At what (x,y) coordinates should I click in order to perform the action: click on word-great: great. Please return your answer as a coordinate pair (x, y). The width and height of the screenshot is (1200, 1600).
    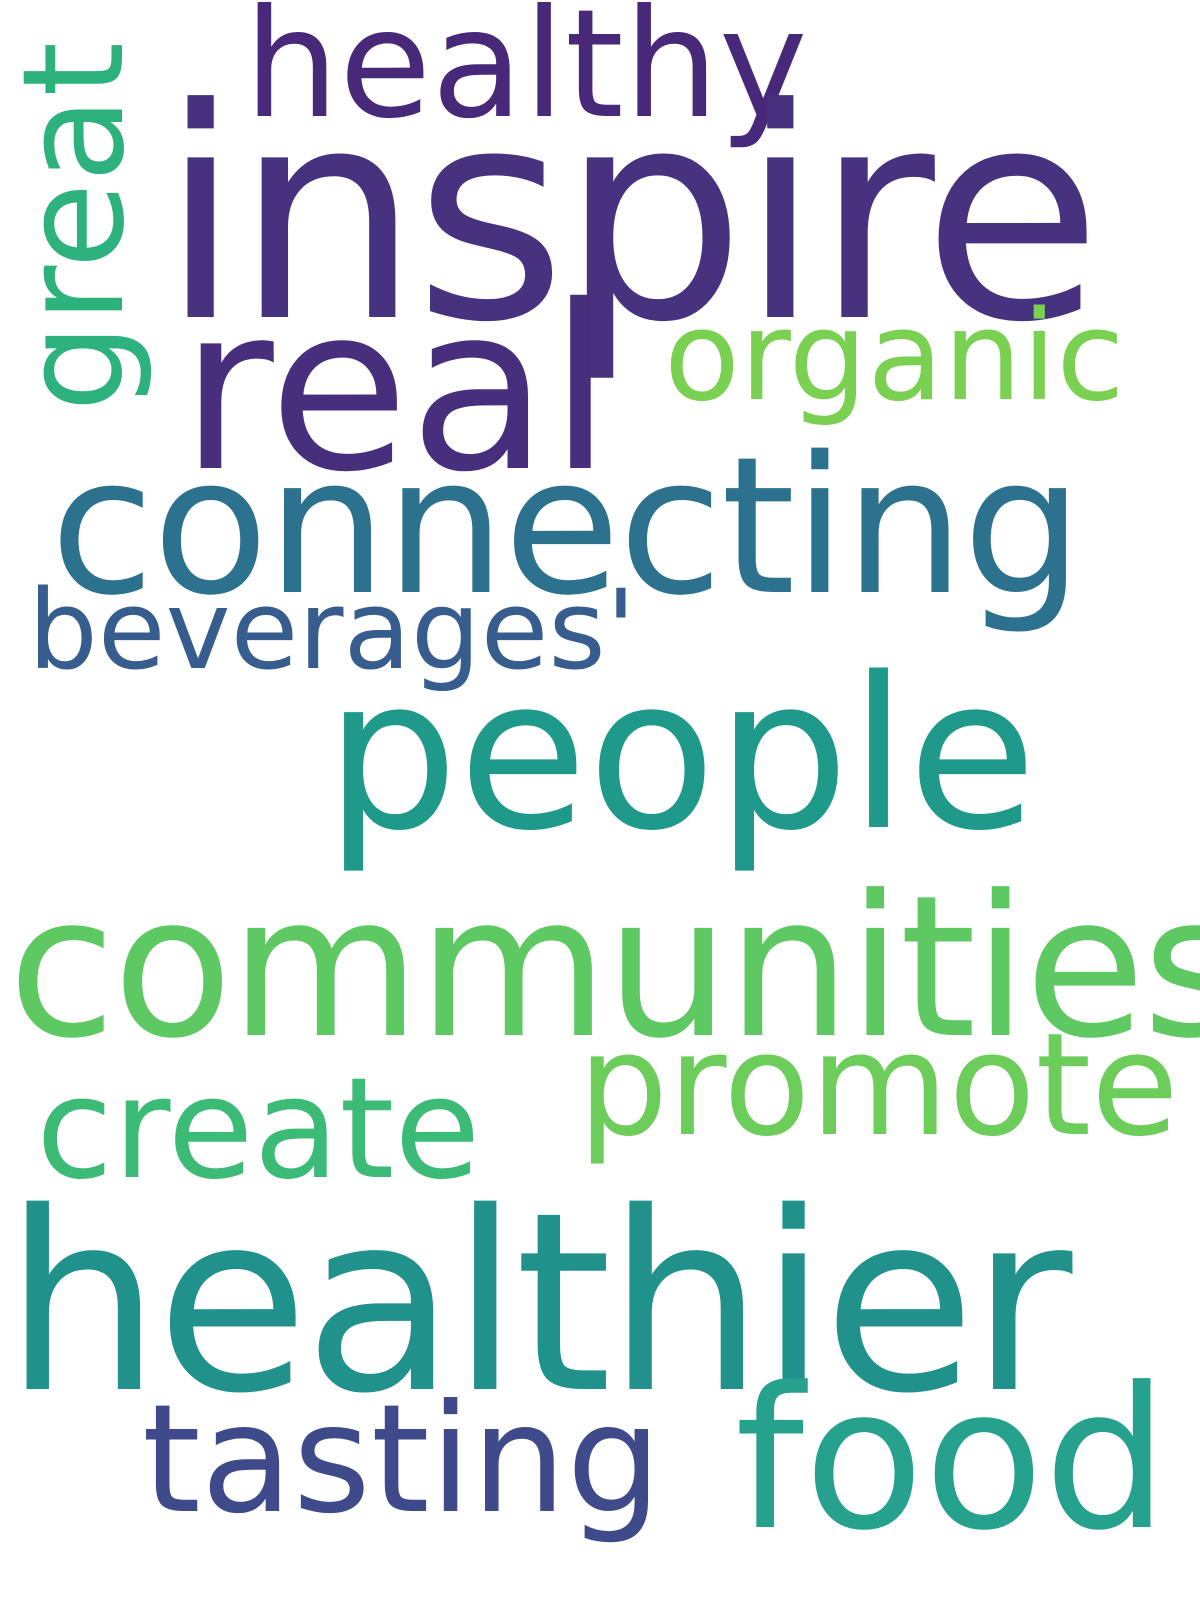
    Looking at the image, I should click on (78, 226).